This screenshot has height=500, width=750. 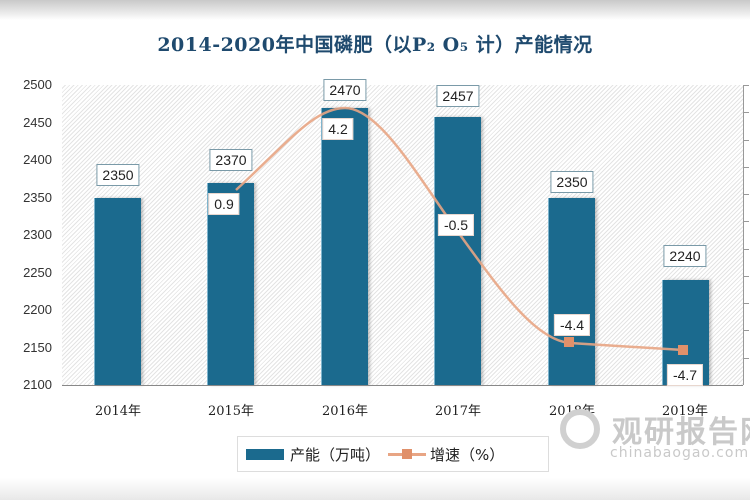 What do you see at coordinates (685, 256) in the screenshot?
I see `bar-value-label: 2240` at bounding box center [685, 256].